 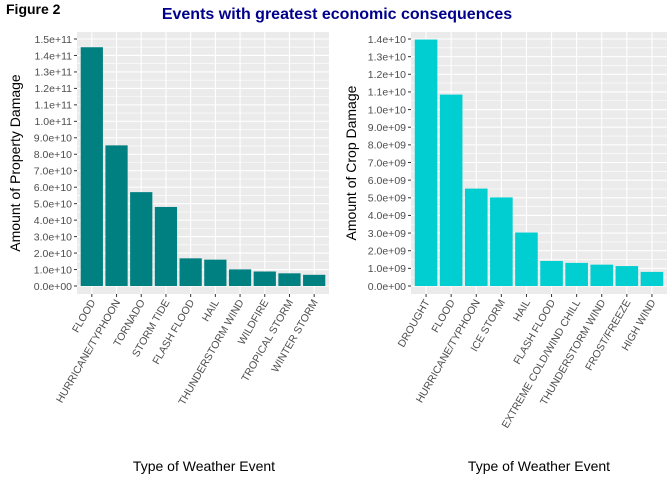 I want to click on y-tick-label: 9.0e+09, so click(x=387, y=128).